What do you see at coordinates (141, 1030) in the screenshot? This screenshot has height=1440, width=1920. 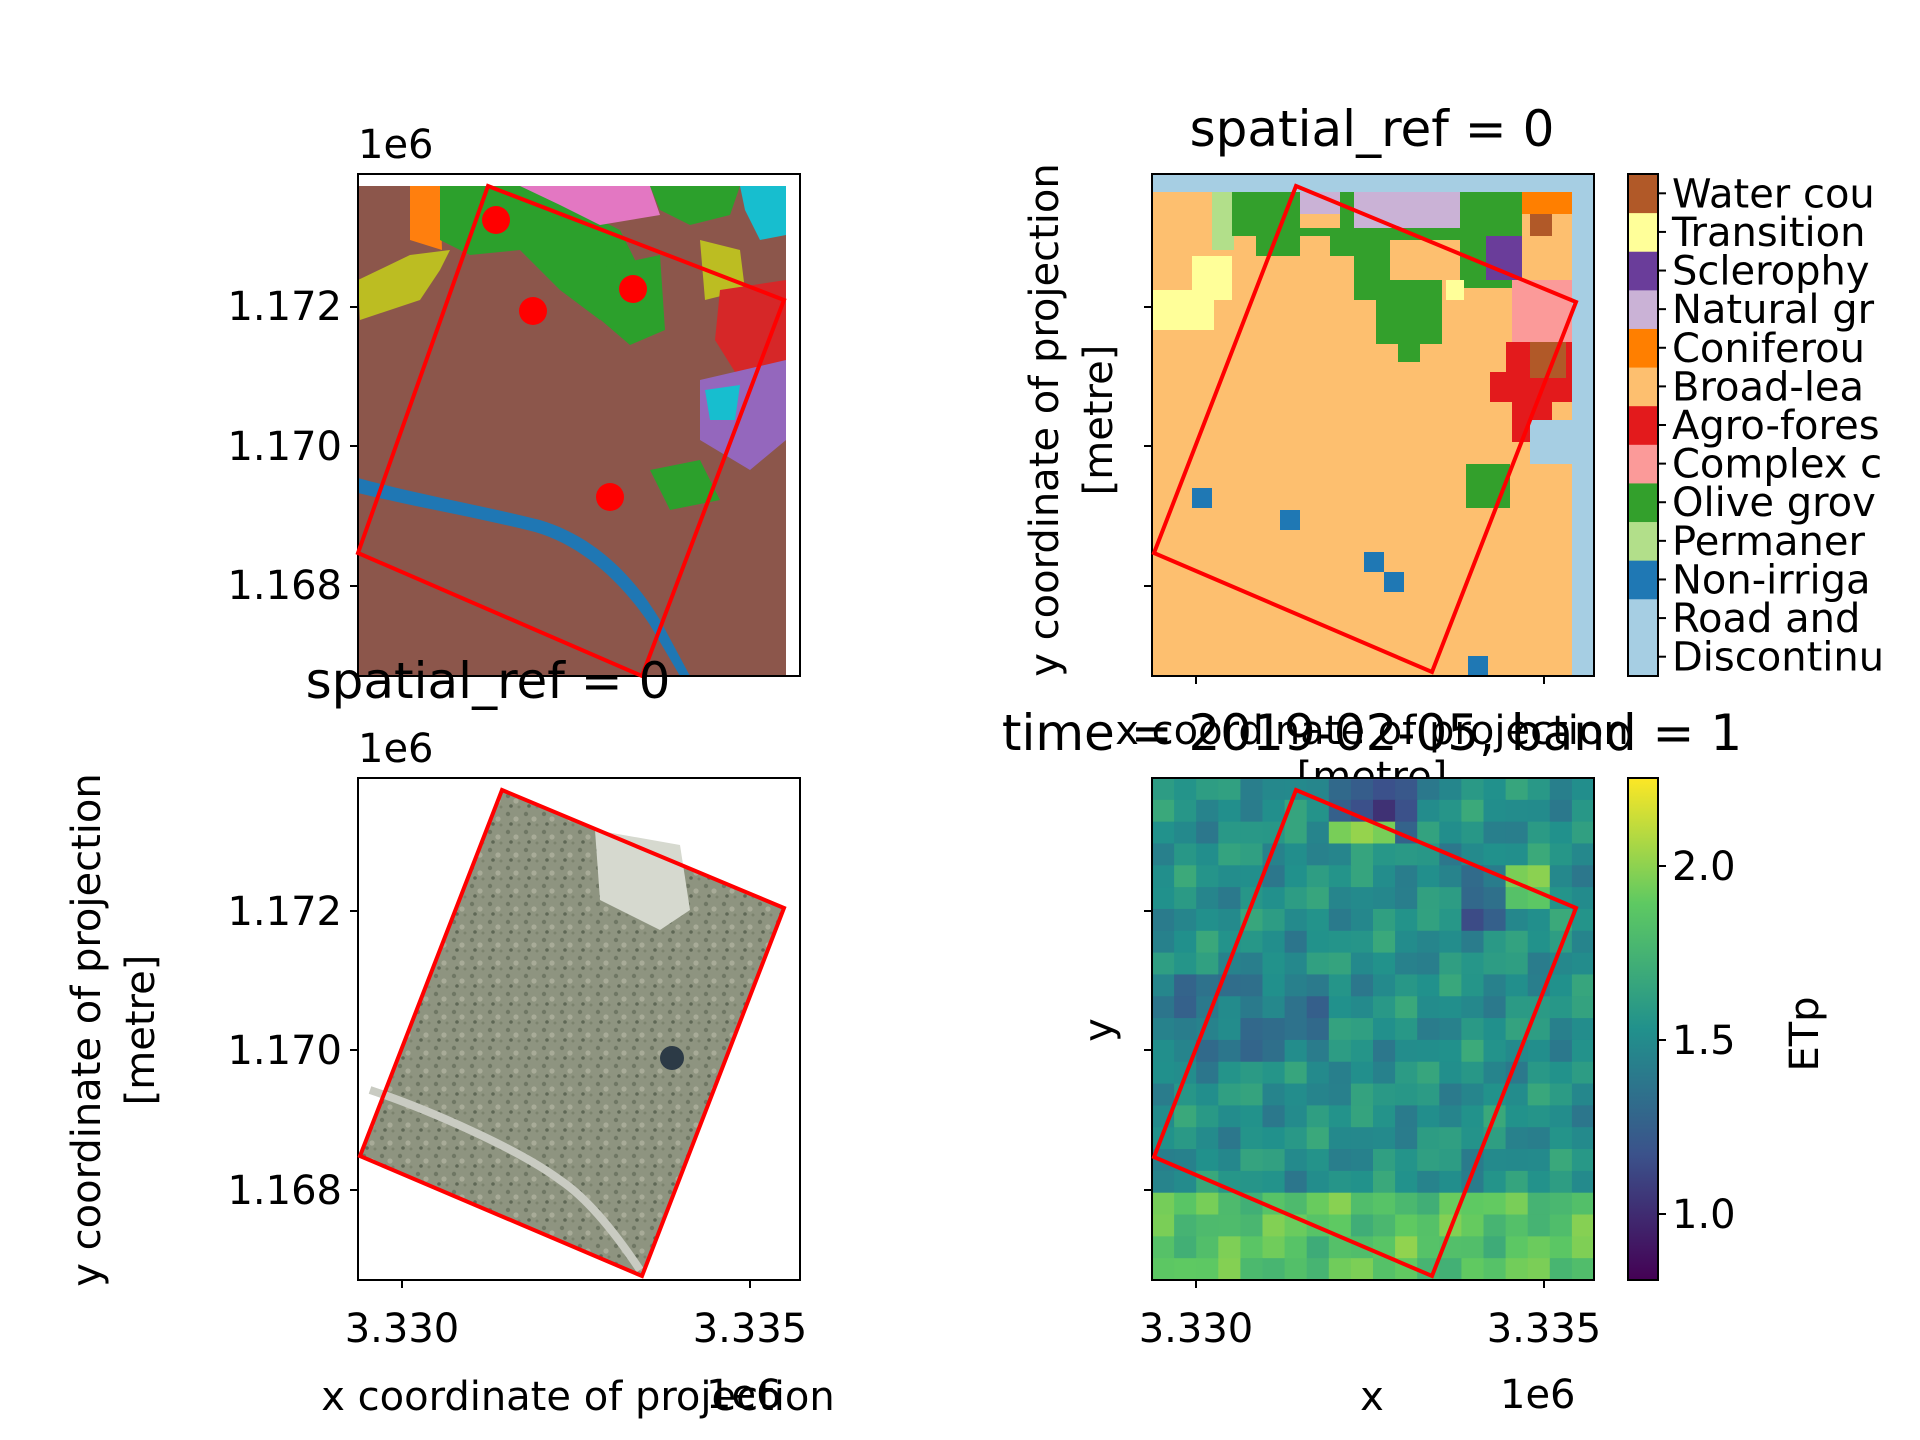 I see `y-axis-label-unit: [metre]` at bounding box center [141, 1030].